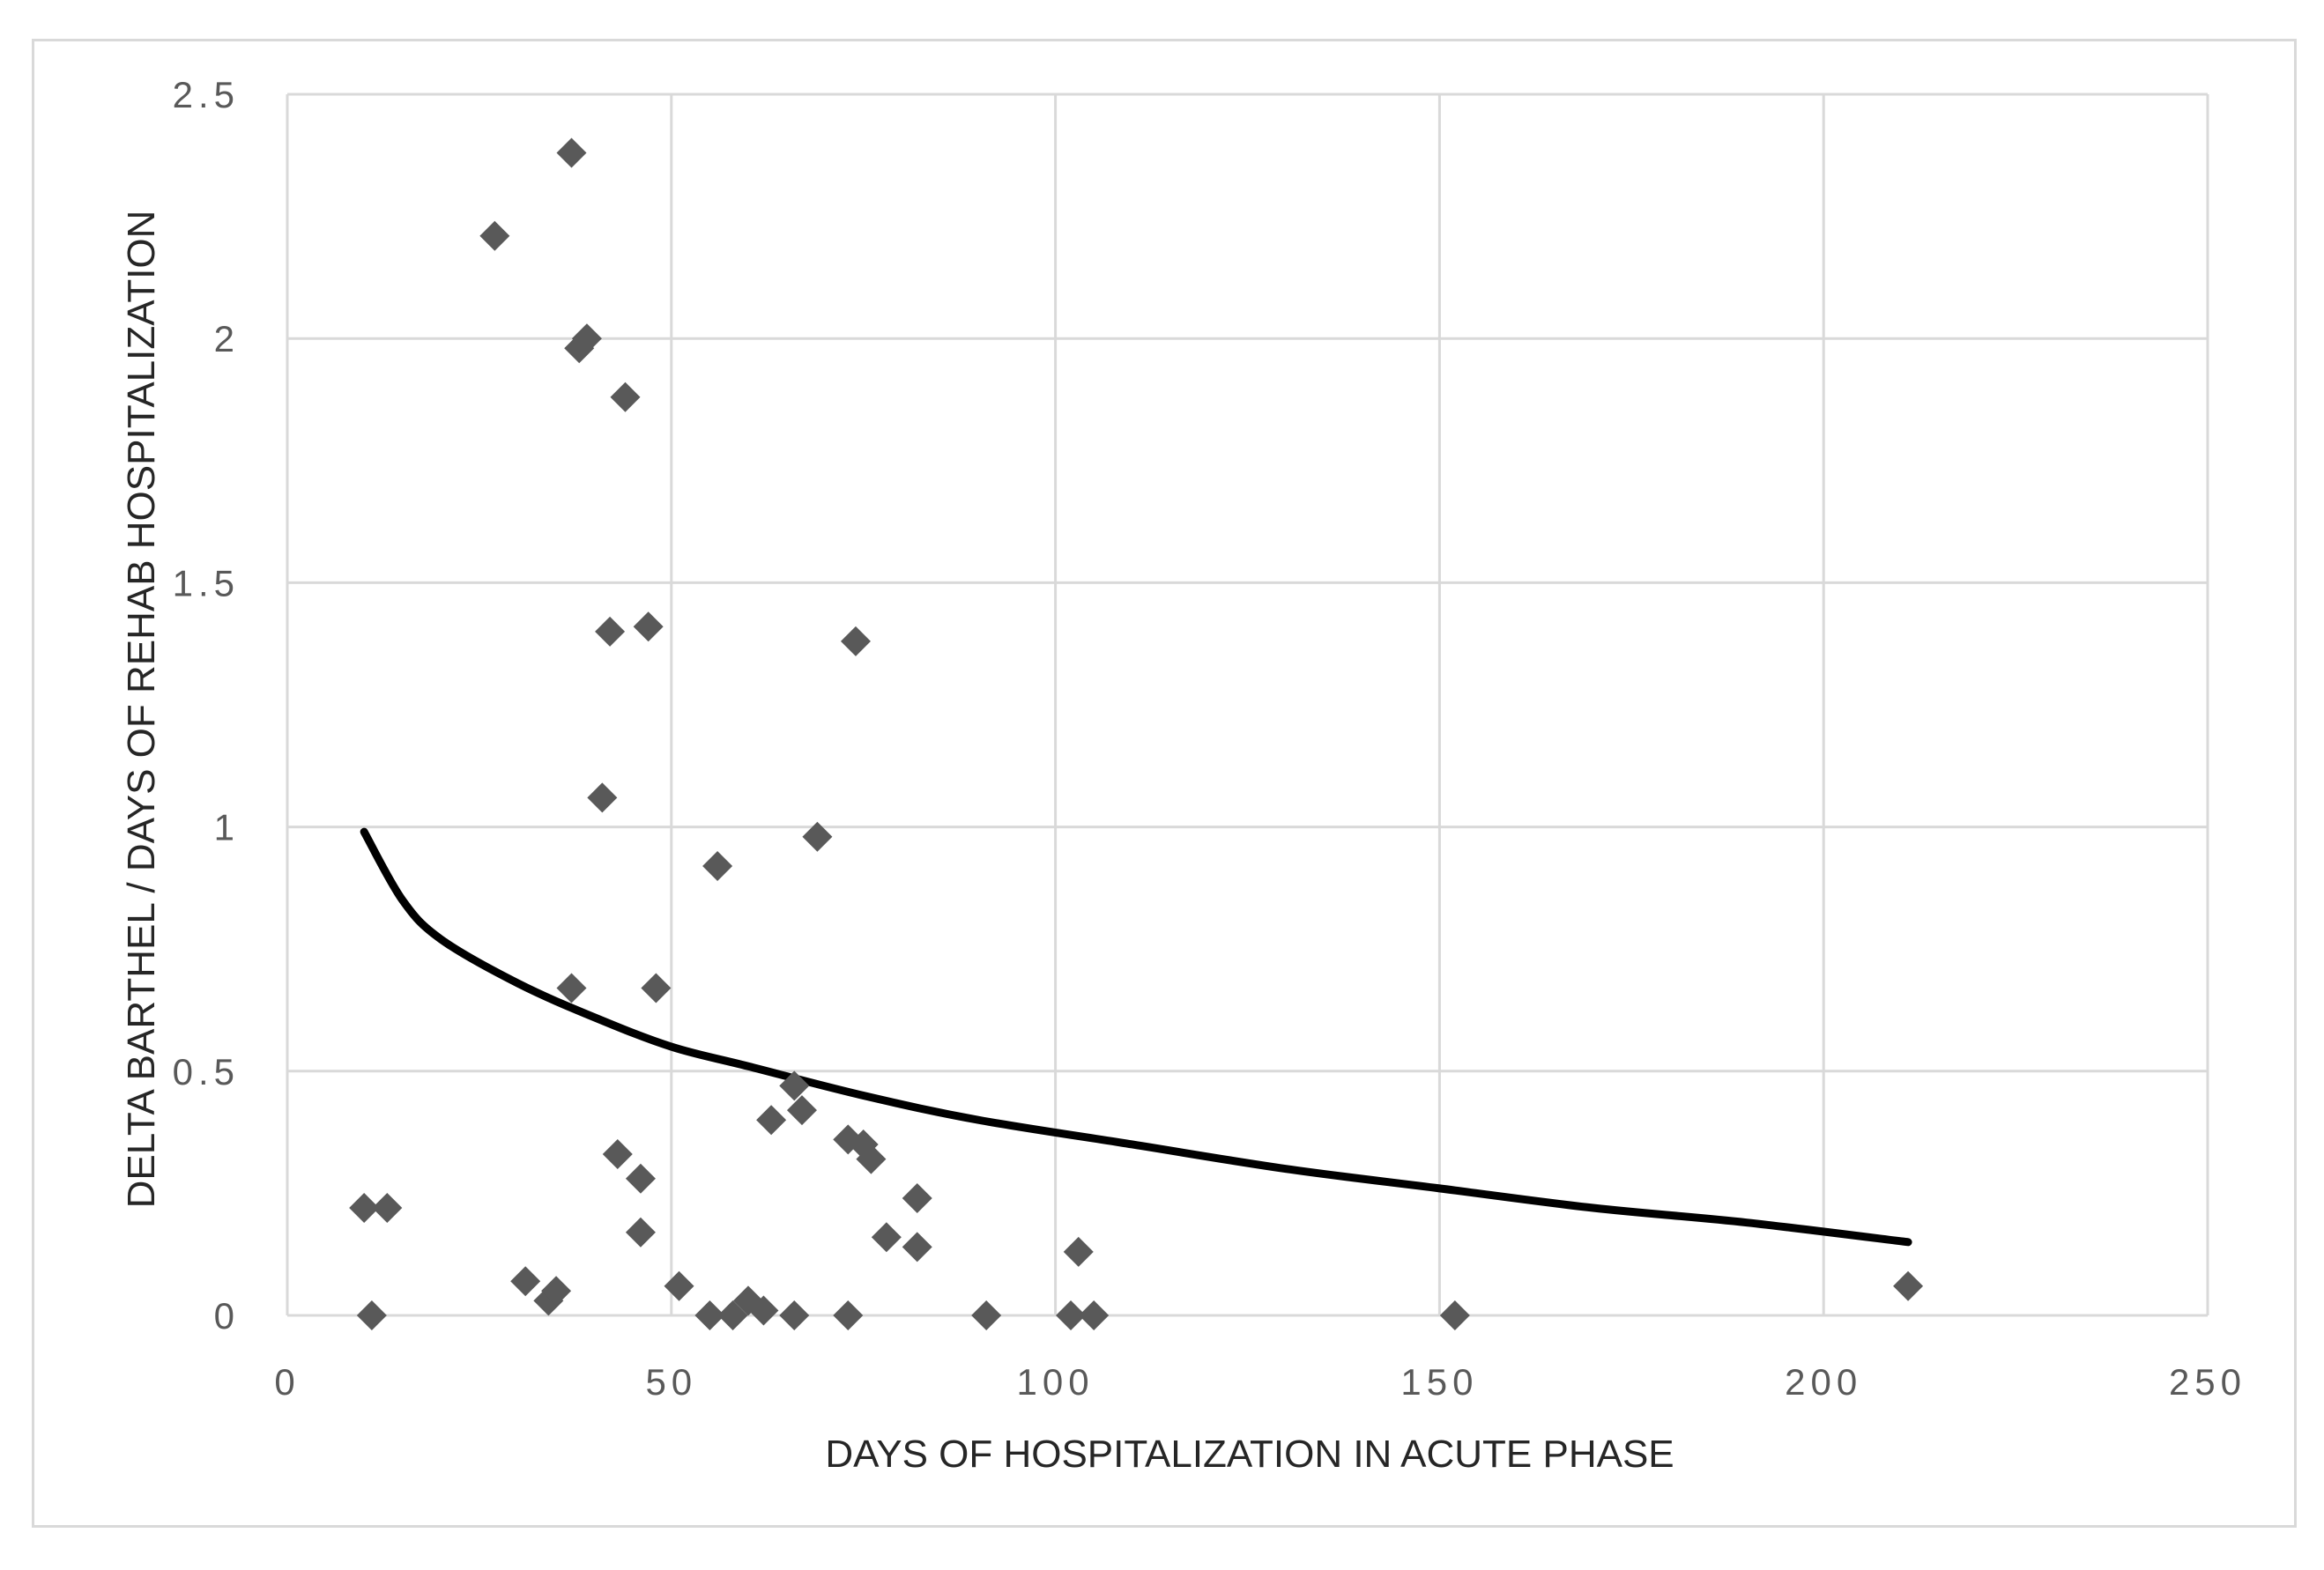 The height and width of the screenshot is (1570, 2324). What do you see at coordinates (227, 1316) in the screenshot?
I see `y-tick-label: 0` at bounding box center [227, 1316].